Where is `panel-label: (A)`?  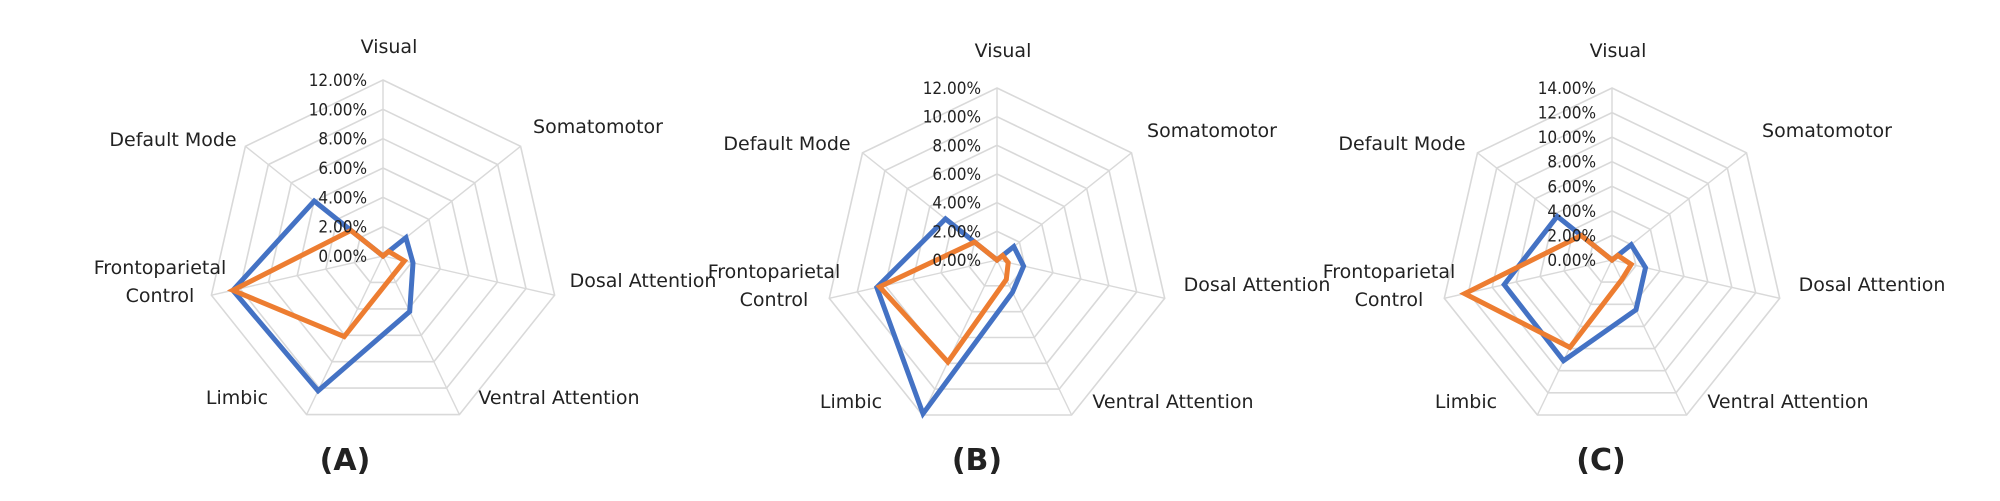
panel-label: (A) is located at coordinates (345, 460).